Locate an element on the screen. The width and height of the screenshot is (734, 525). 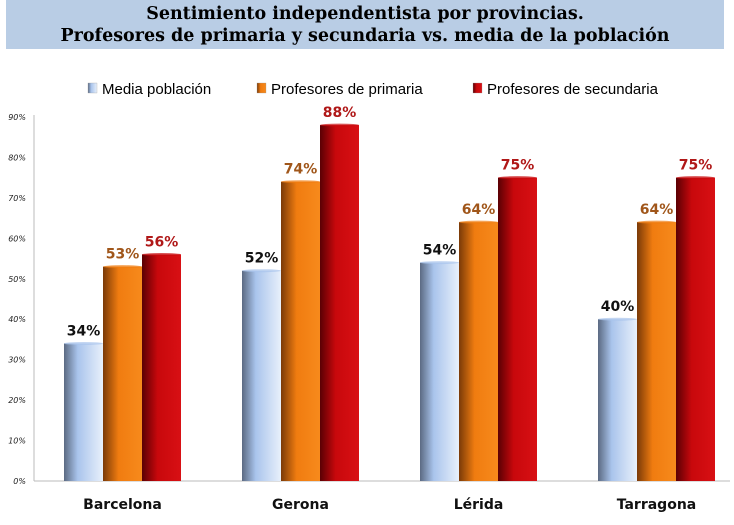
data-label: 53% is located at coordinates (123, 255).